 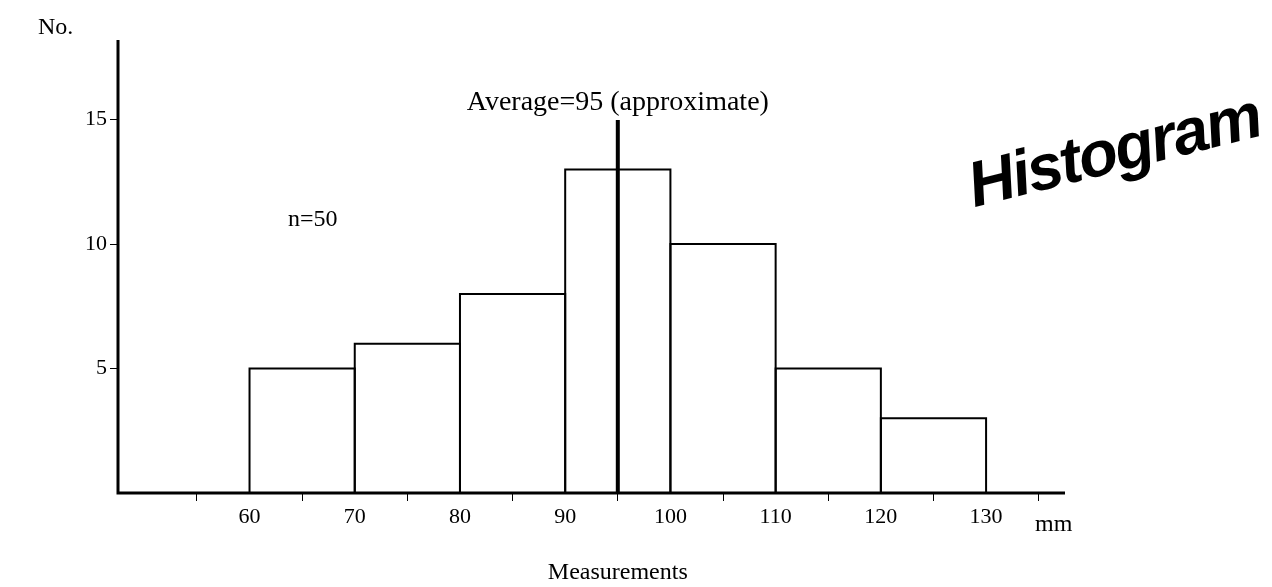 What do you see at coordinates (1054, 523) in the screenshot?
I see `text: mm` at bounding box center [1054, 523].